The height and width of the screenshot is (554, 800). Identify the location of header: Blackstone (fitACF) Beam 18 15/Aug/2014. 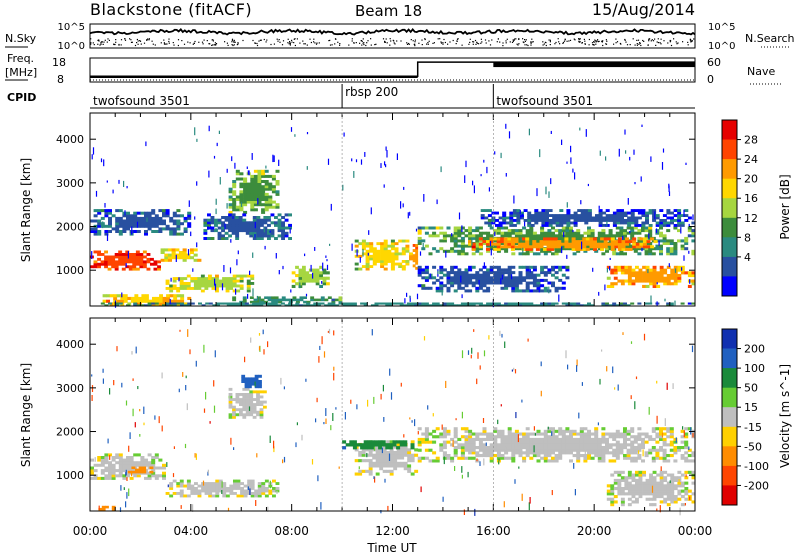
(392, 10).